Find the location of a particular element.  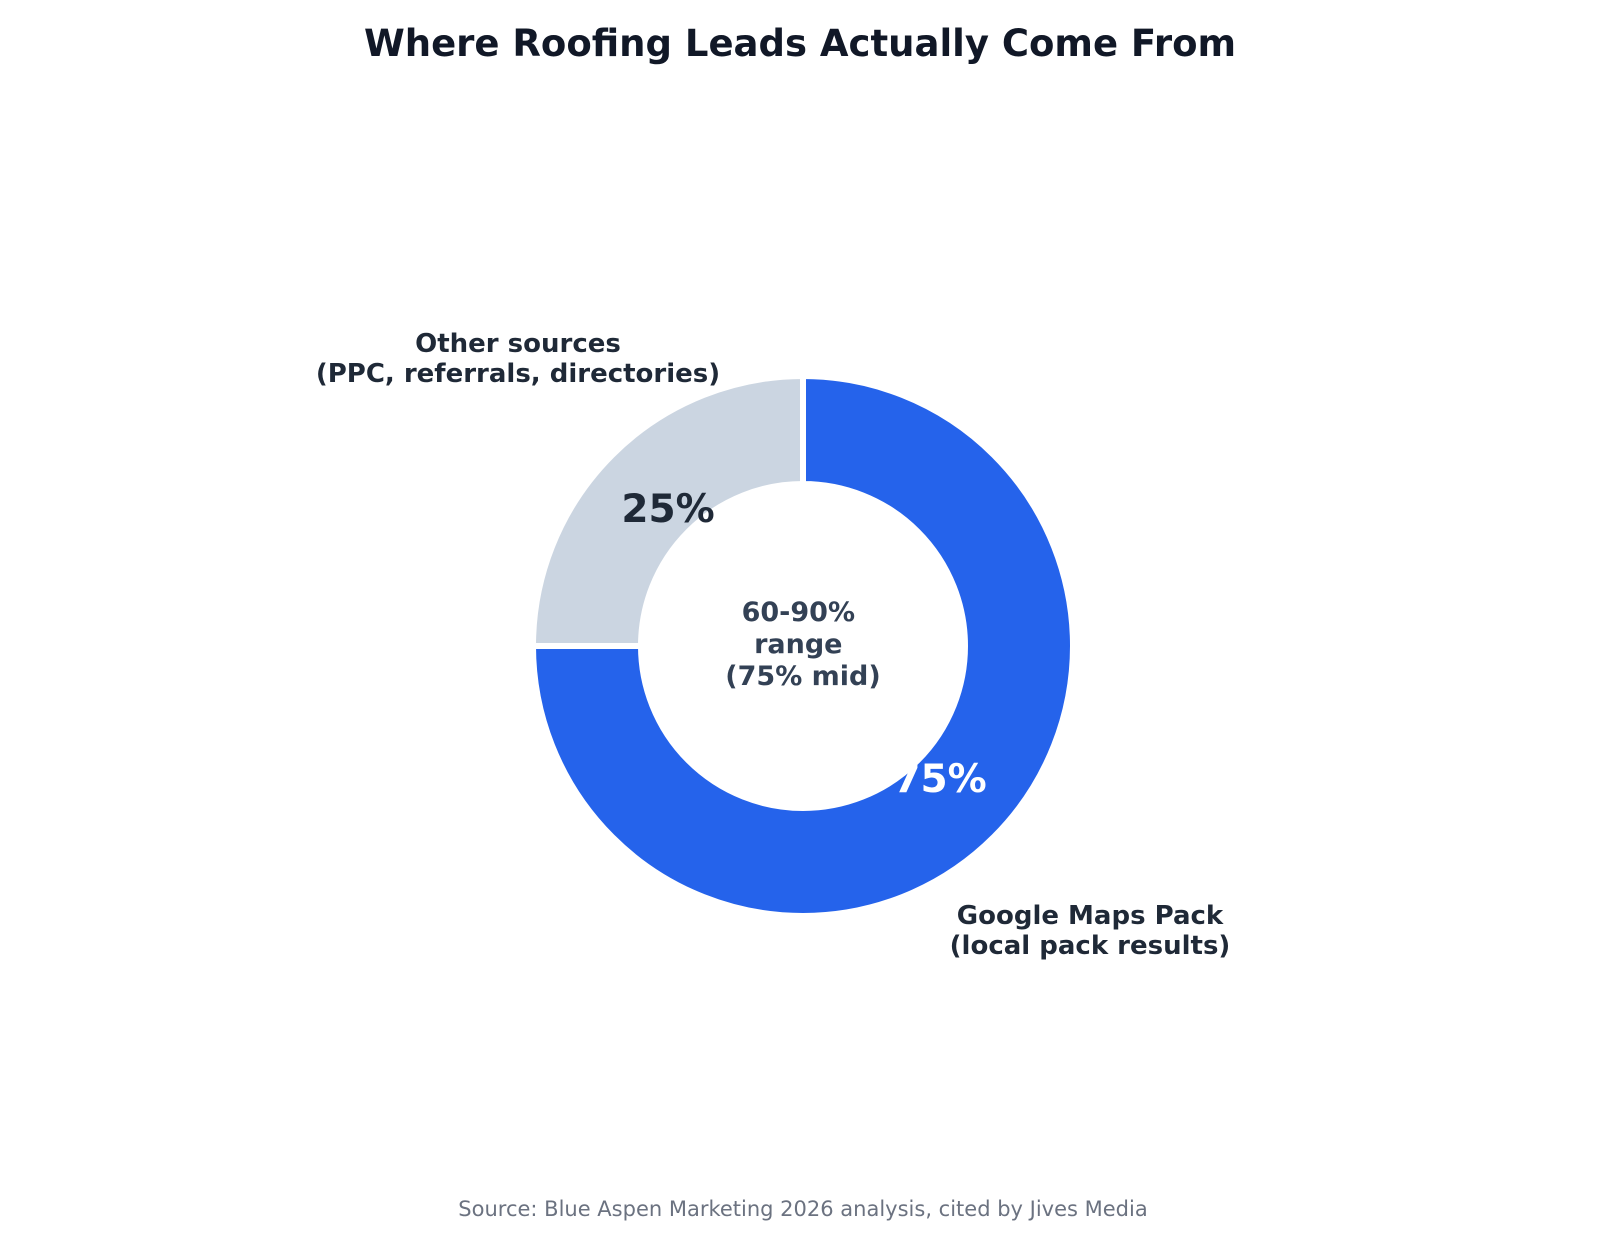

center-label: 60-90% range (75% mid) is located at coordinates (802, 644).